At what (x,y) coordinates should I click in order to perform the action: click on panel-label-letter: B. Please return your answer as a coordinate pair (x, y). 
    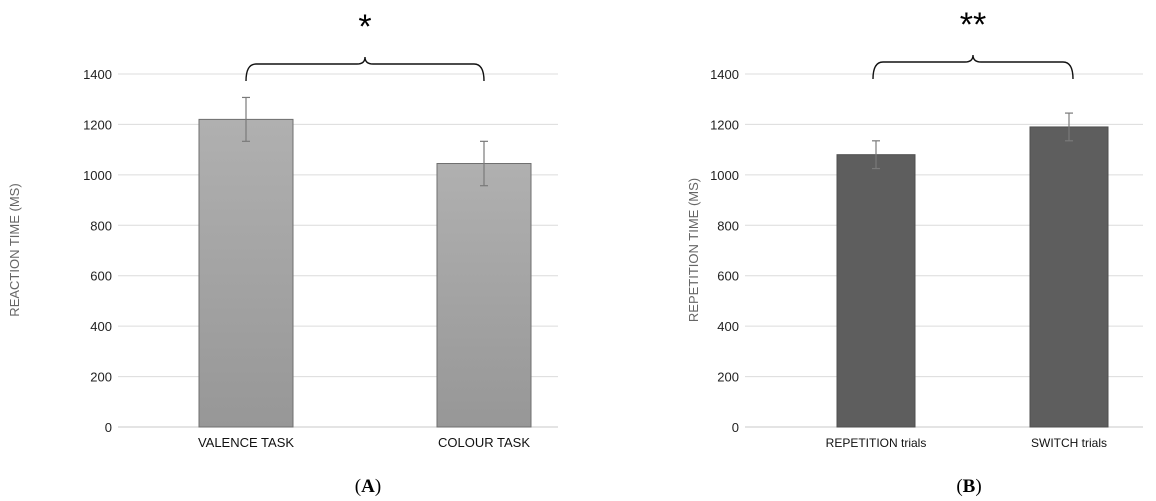
    Looking at the image, I should click on (969, 486).